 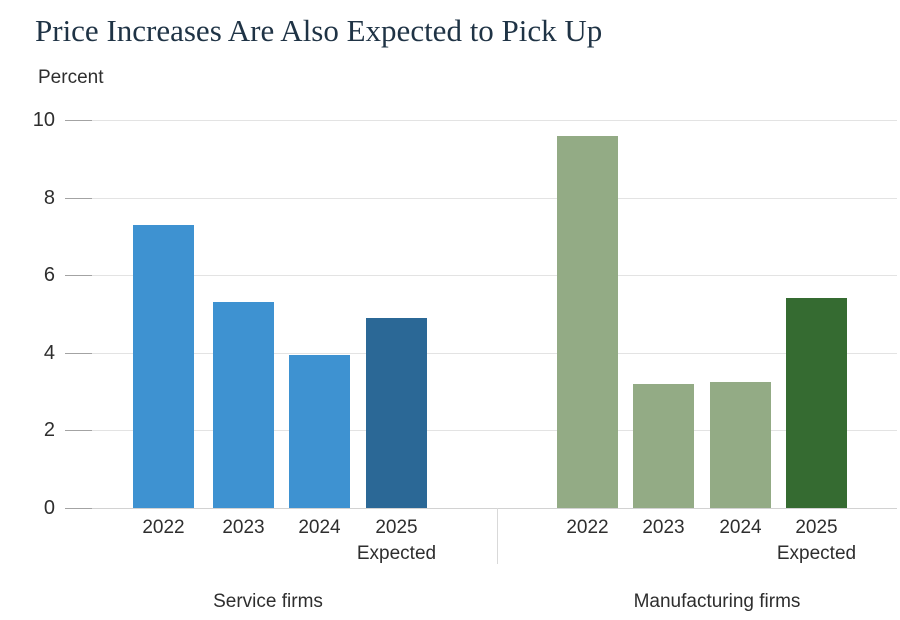 What do you see at coordinates (396, 413) in the screenshot?
I see `bar-service-2025` at bounding box center [396, 413].